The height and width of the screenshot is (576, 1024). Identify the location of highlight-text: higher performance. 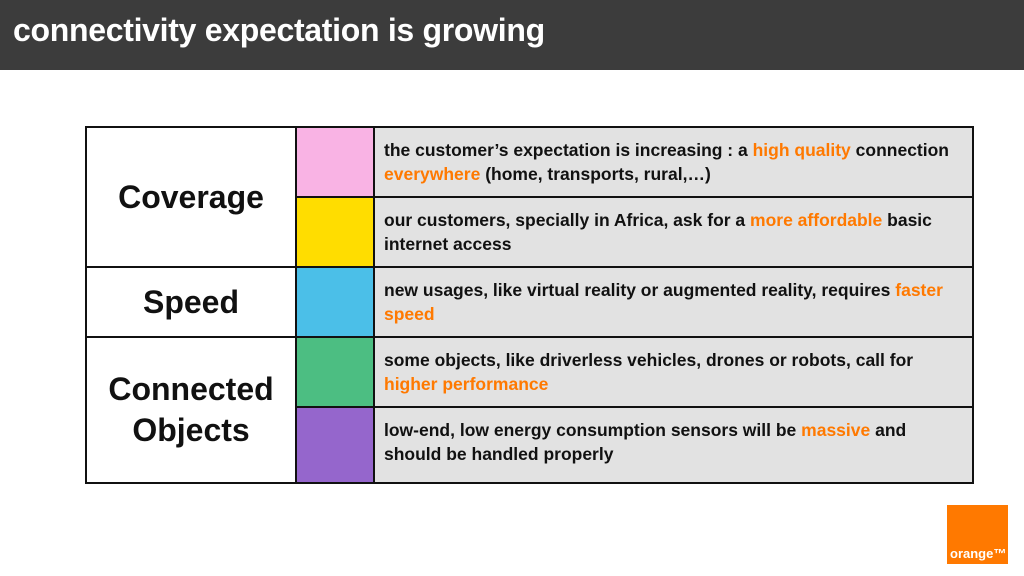
(466, 384).